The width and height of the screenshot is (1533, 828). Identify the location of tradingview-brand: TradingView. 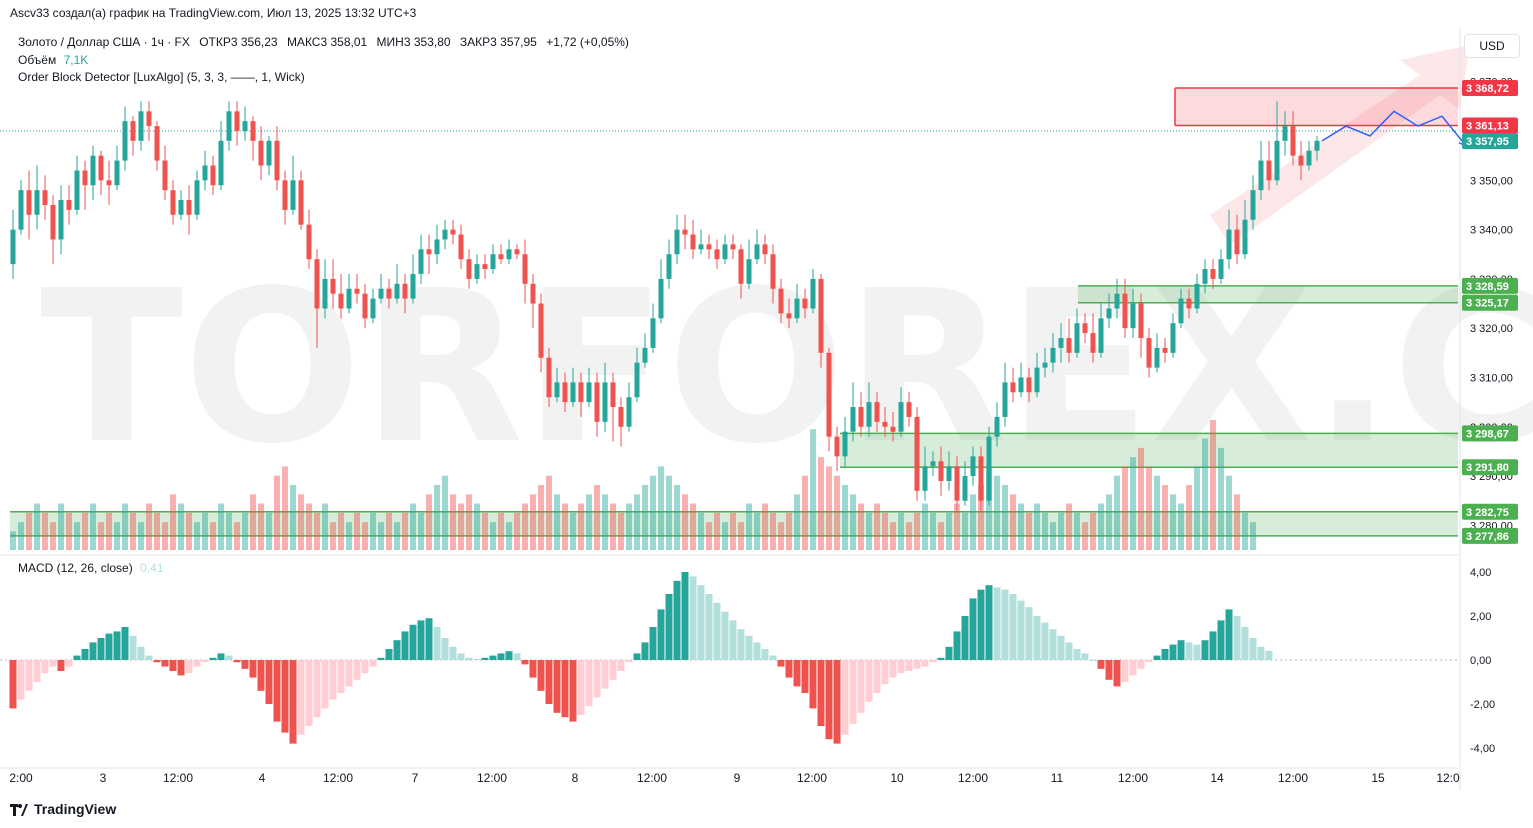
(63, 809).